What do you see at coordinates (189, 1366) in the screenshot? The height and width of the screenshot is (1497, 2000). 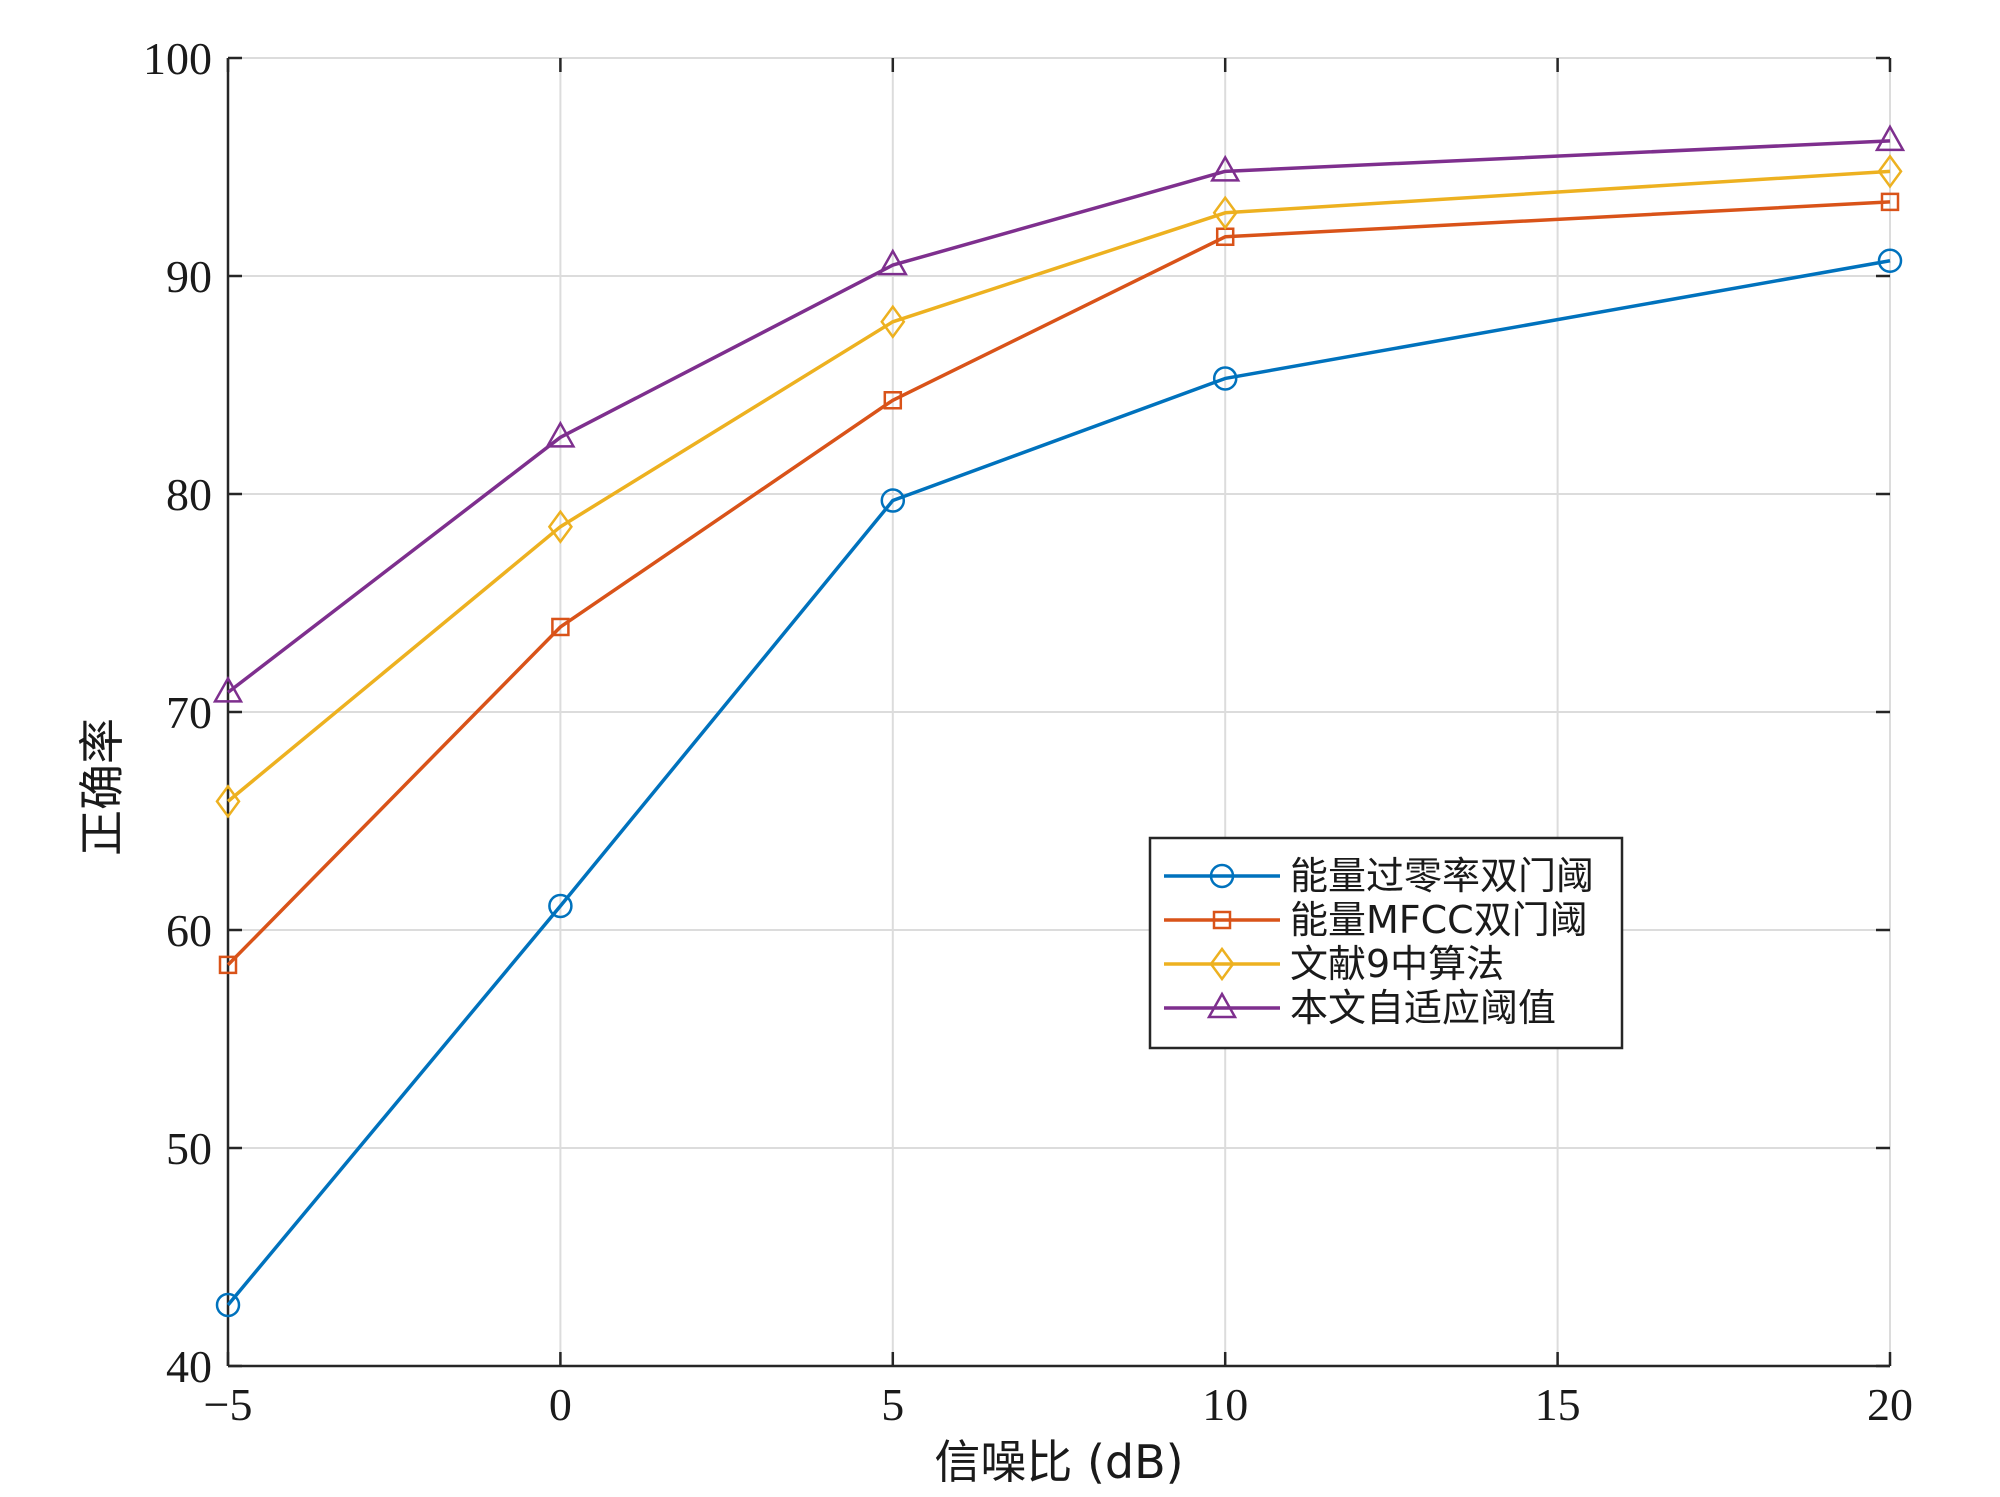 I see `y-tick-label: 40` at bounding box center [189, 1366].